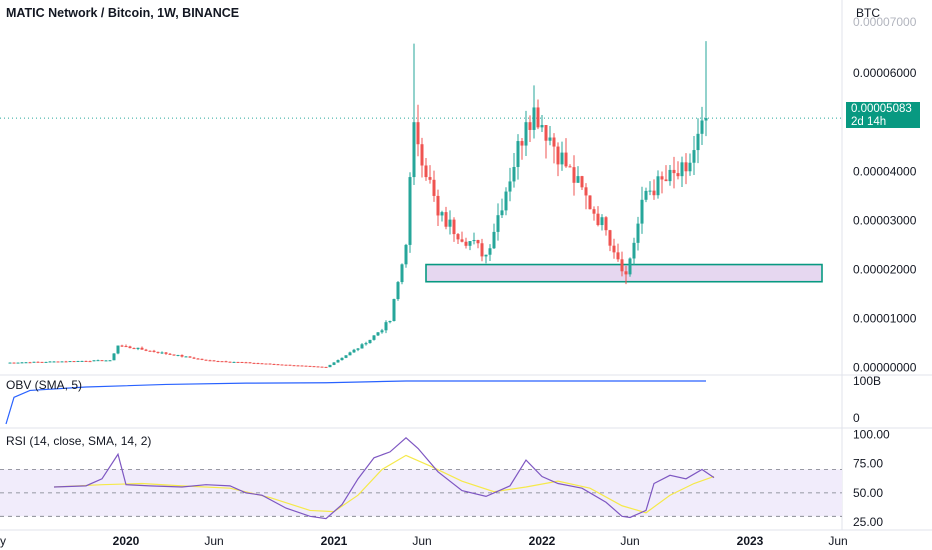 The image size is (932, 550). I want to click on obv-line, so click(355, 402).